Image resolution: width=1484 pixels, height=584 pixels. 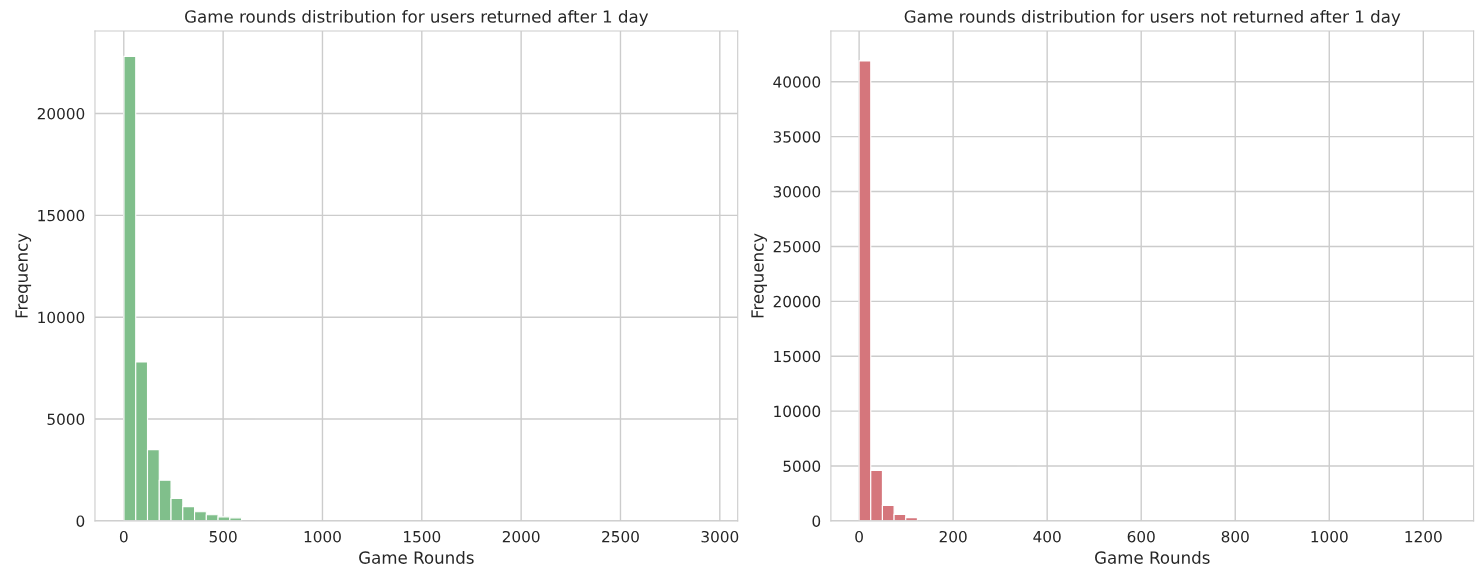 I want to click on x-tick-label: 2500, so click(x=620, y=536).